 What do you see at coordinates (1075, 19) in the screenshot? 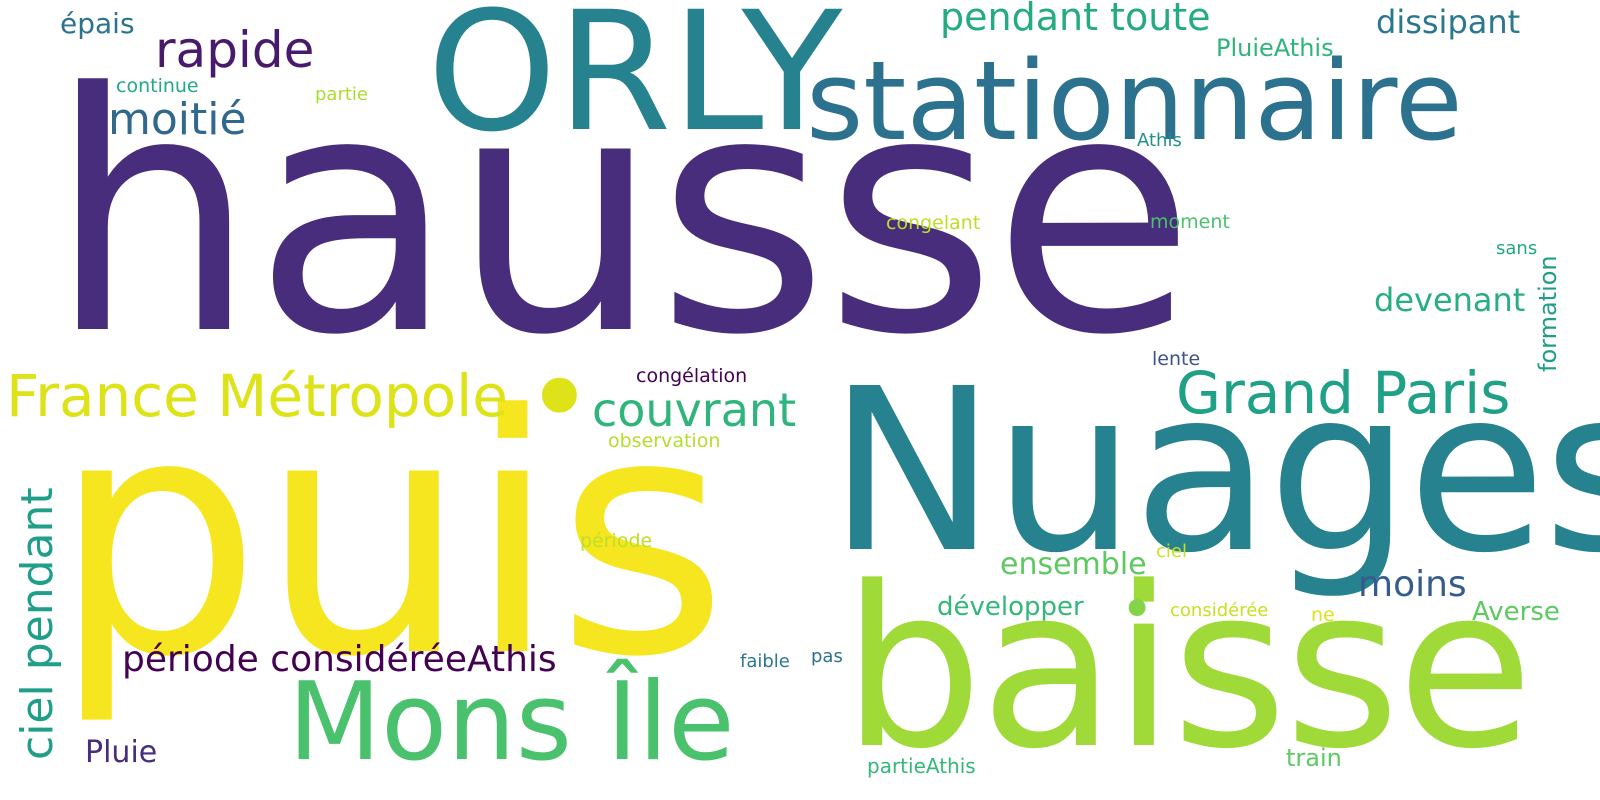
I see `word-pendant-toute: pendant toute` at bounding box center [1075, 19].